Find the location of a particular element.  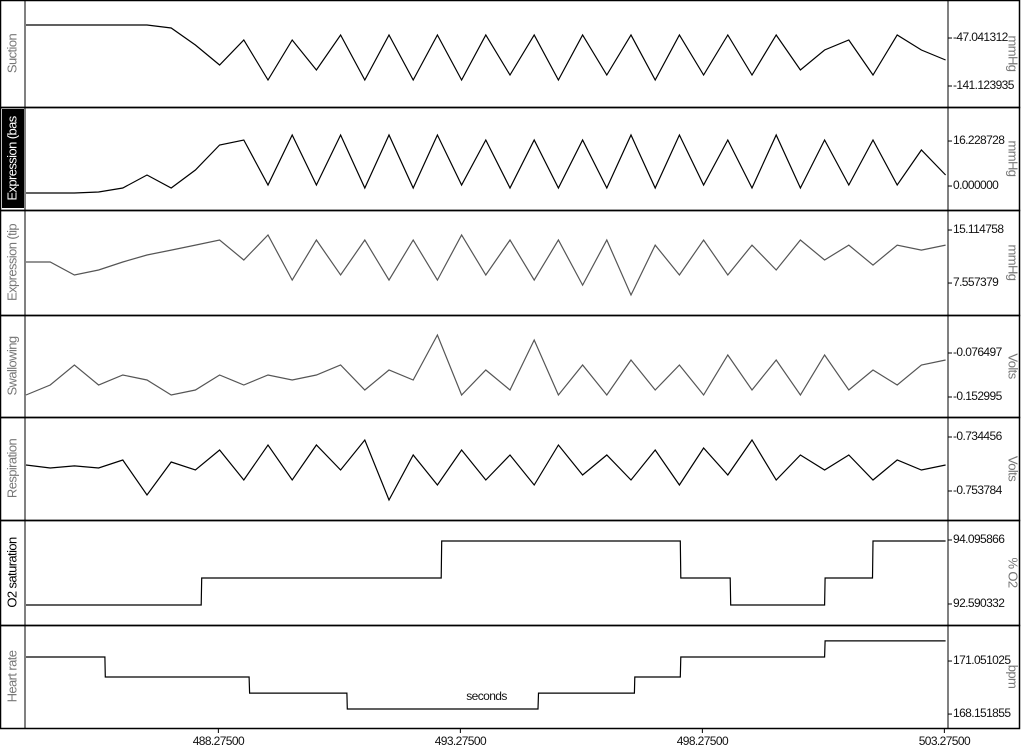

y-tick-label: 7.557379 is located at coordinates (976, 282).